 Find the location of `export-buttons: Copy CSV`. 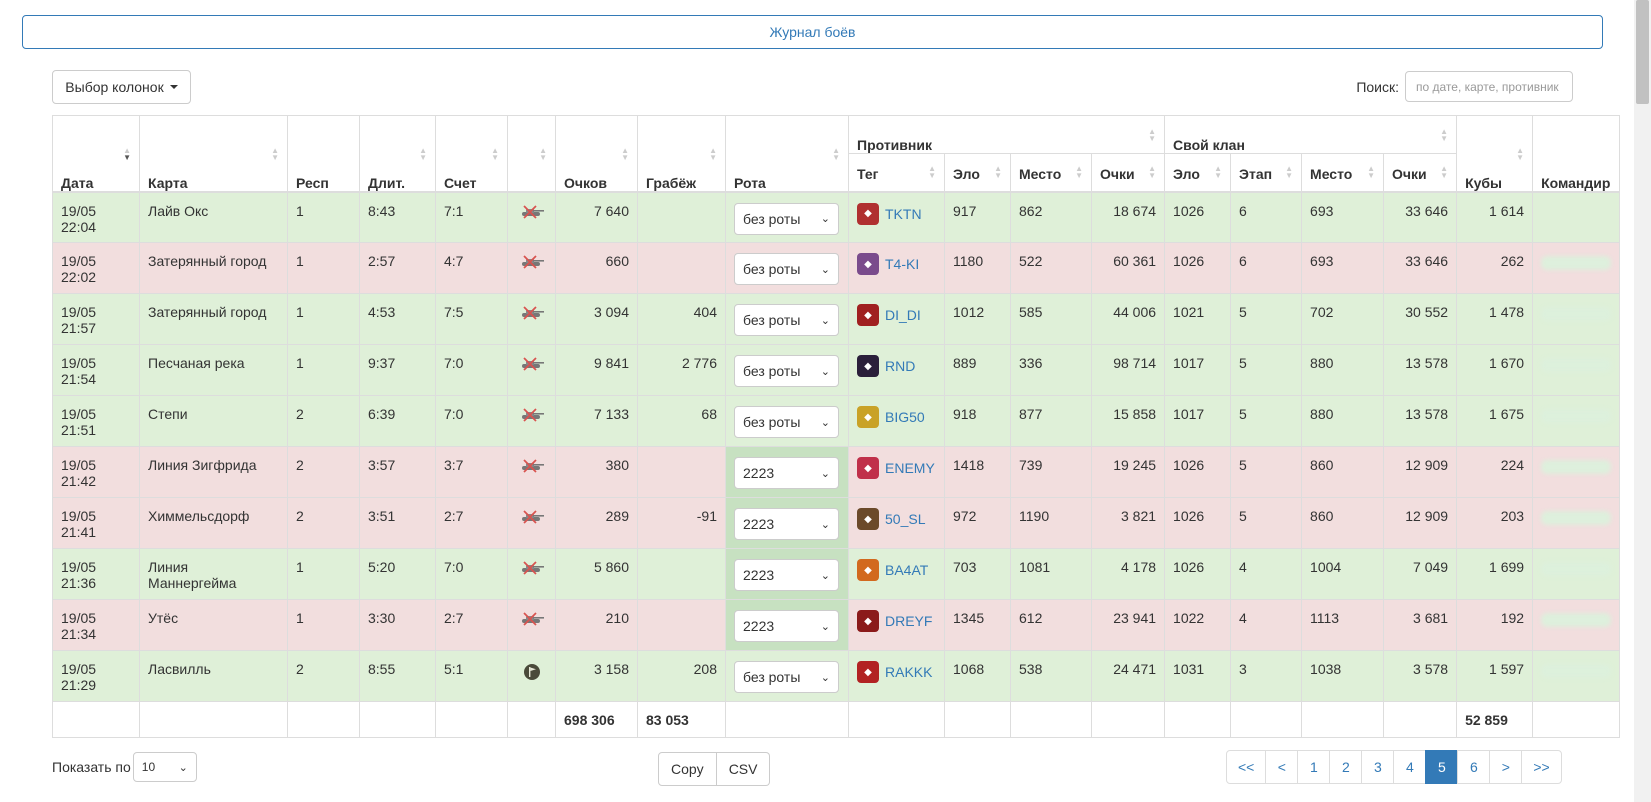

export-buttons: Copy CSV is located at coordinates (714, 769).